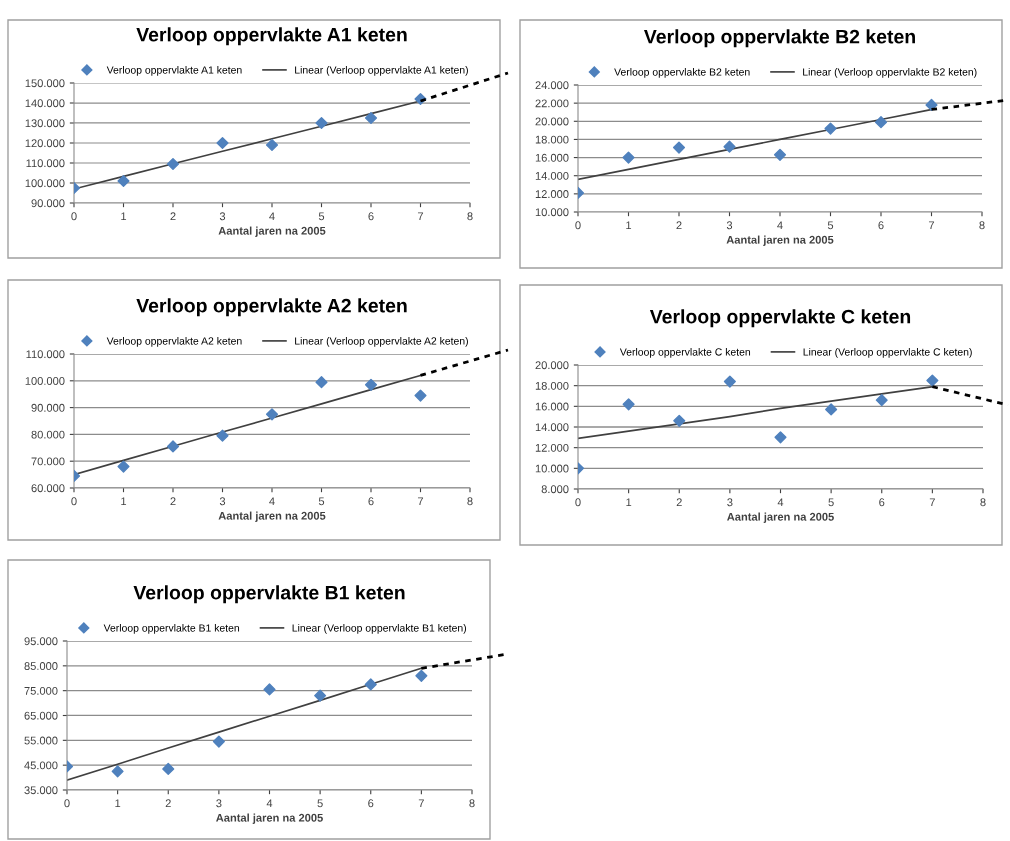  I want to click on y-tick-label: 8.000, so click(555, 489).